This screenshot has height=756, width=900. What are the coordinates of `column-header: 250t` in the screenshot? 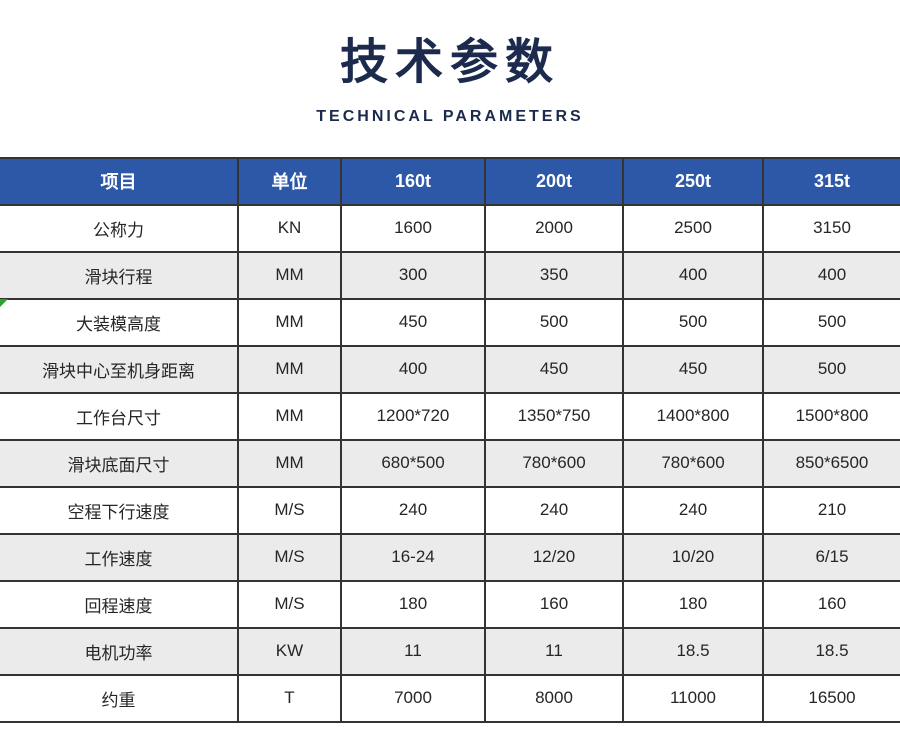 It's located at (693, 181).